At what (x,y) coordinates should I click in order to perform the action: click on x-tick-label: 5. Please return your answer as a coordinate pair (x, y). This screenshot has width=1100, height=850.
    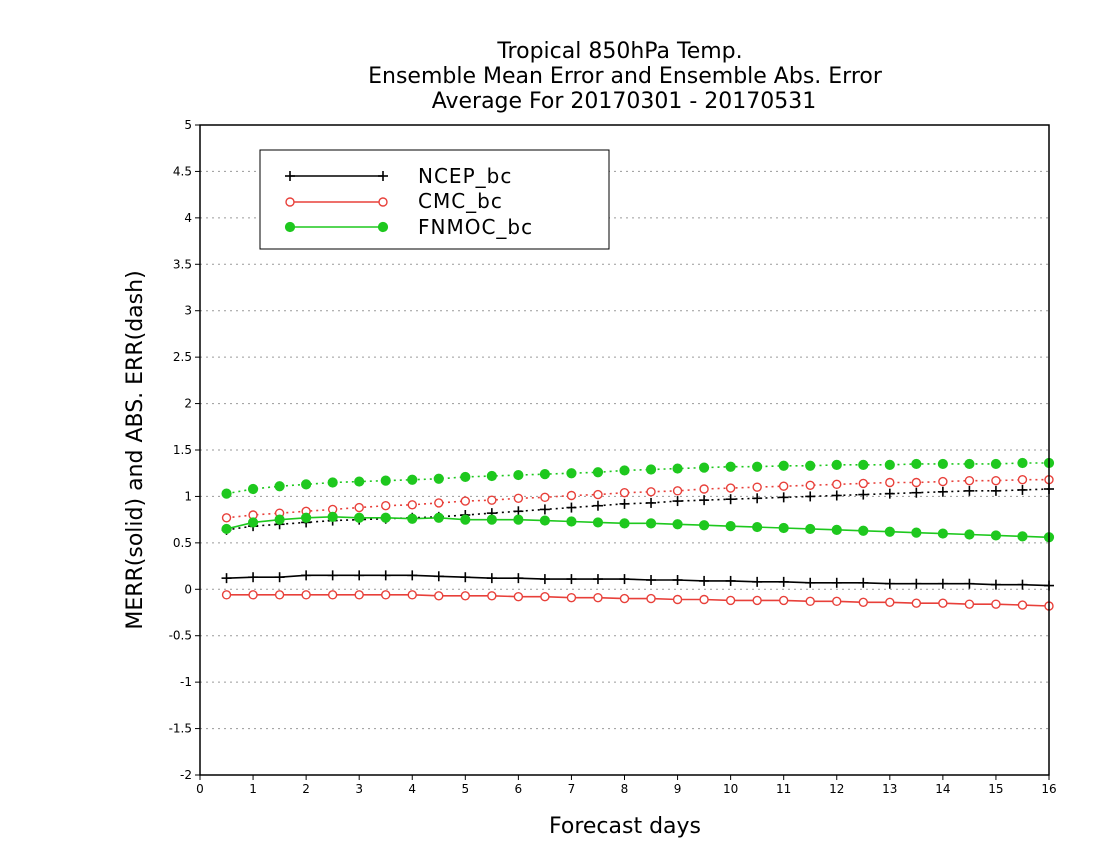
    Looking at the image, I should click on (465, 789).